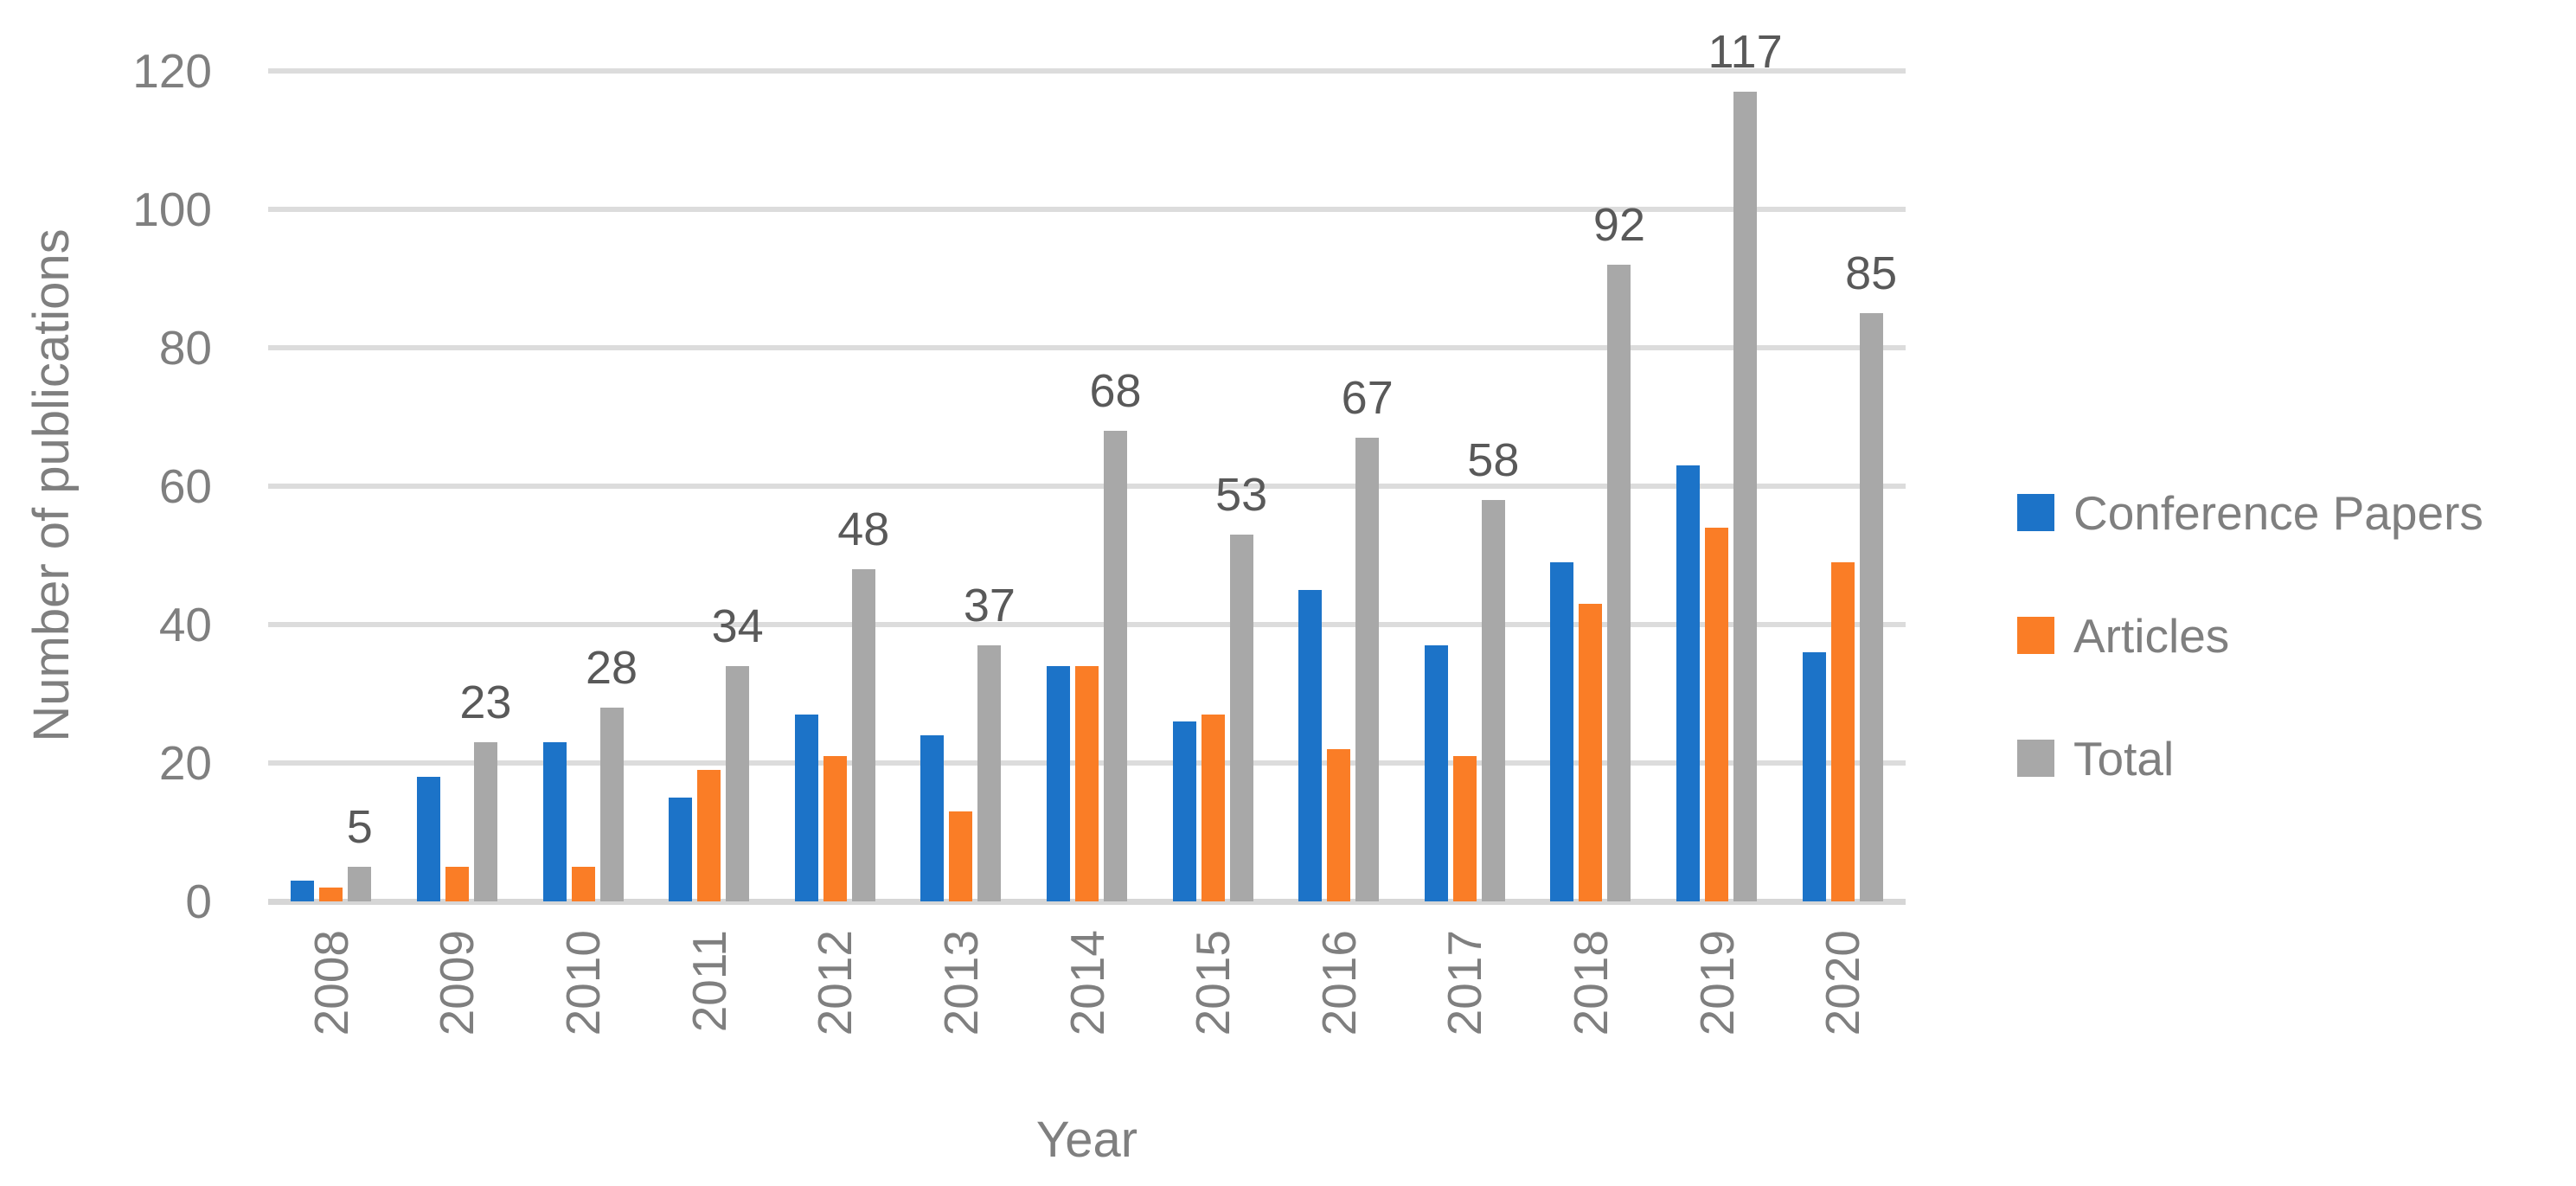  I want to click on data-label-total-2009: 23, so click(485, 702).